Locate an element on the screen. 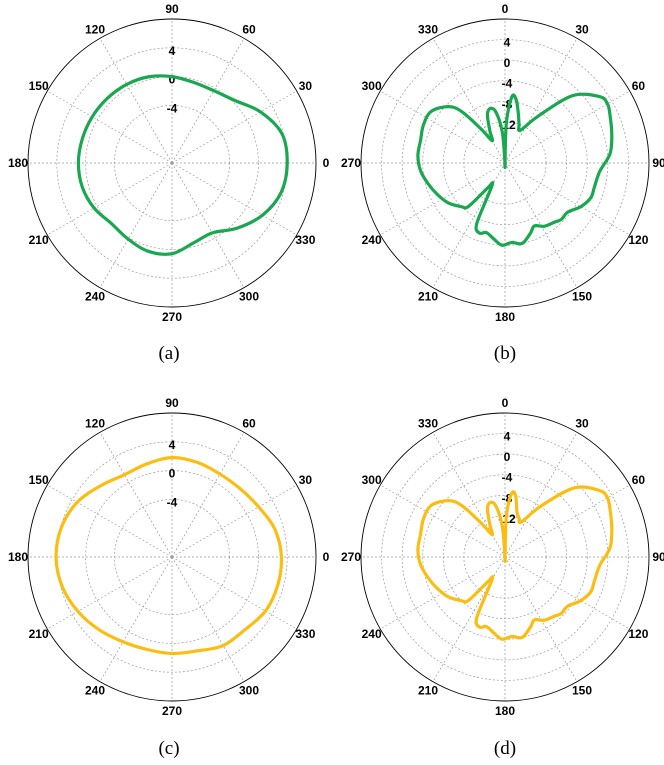 The width and height of the screenshot is (664, 765). caption-c: (c) is located at coordinates (168, 748).